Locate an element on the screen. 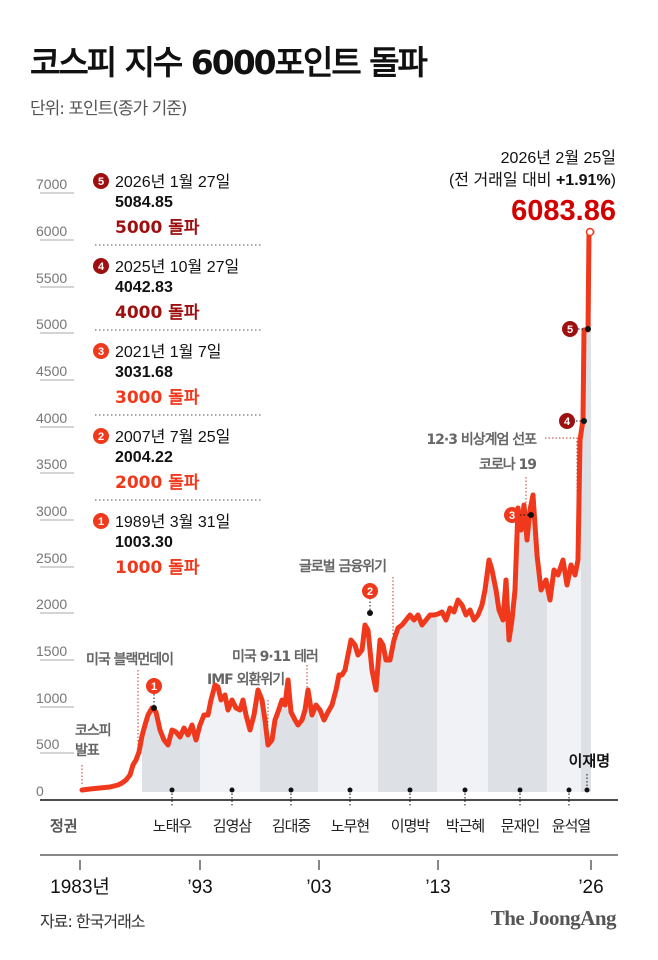  svg-text: ’03 is located at coordinates (318, 887).